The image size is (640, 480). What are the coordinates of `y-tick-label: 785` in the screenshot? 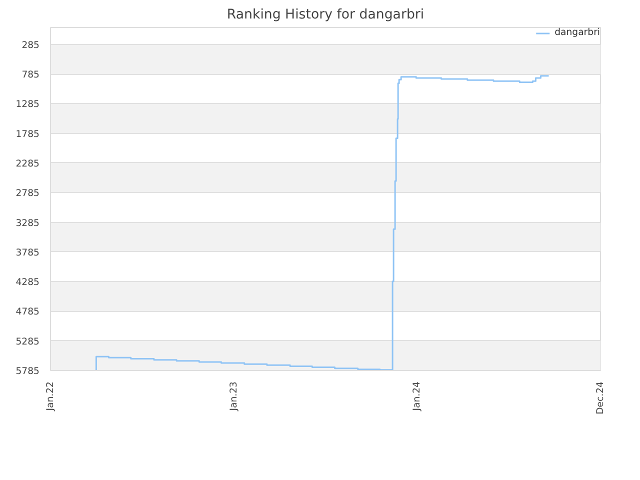 It's located at (31, 75).